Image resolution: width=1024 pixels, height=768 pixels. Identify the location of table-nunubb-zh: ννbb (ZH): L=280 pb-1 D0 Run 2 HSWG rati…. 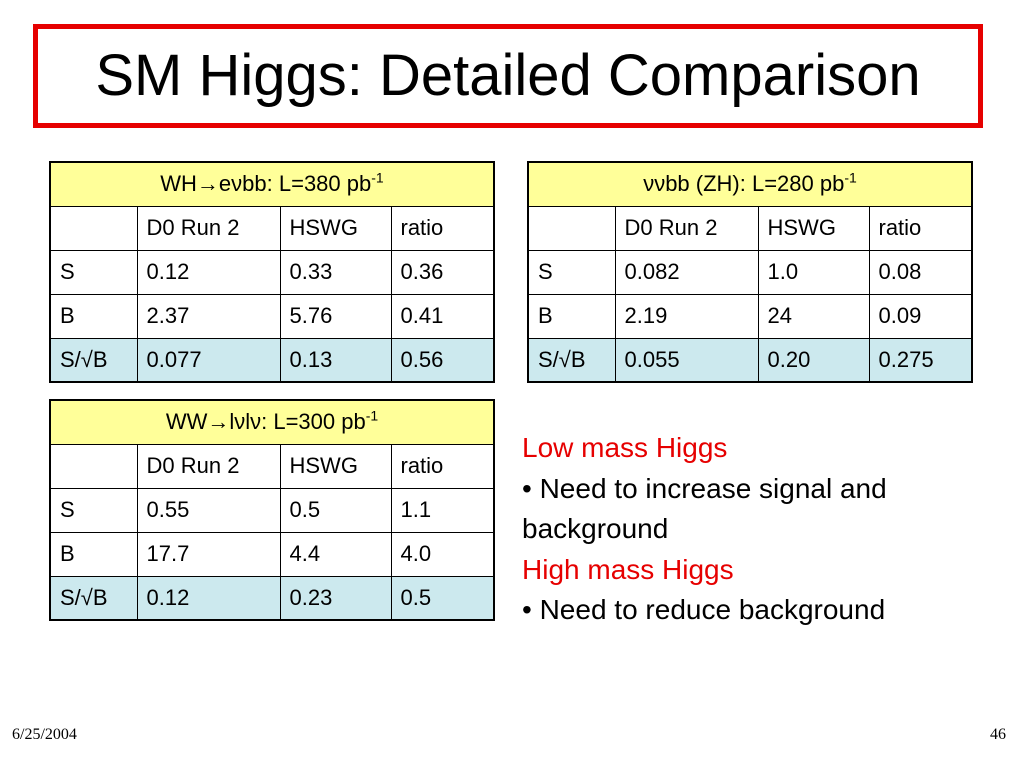
(750, 272).